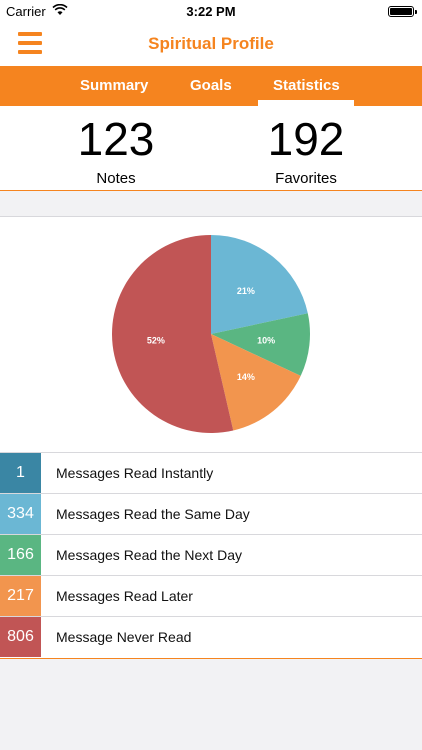 The image size is (422, 750). Describe the element at coordinates (149, 555) in the screenshot. I see `legend-label: Messages Read the Next Day` at that location.